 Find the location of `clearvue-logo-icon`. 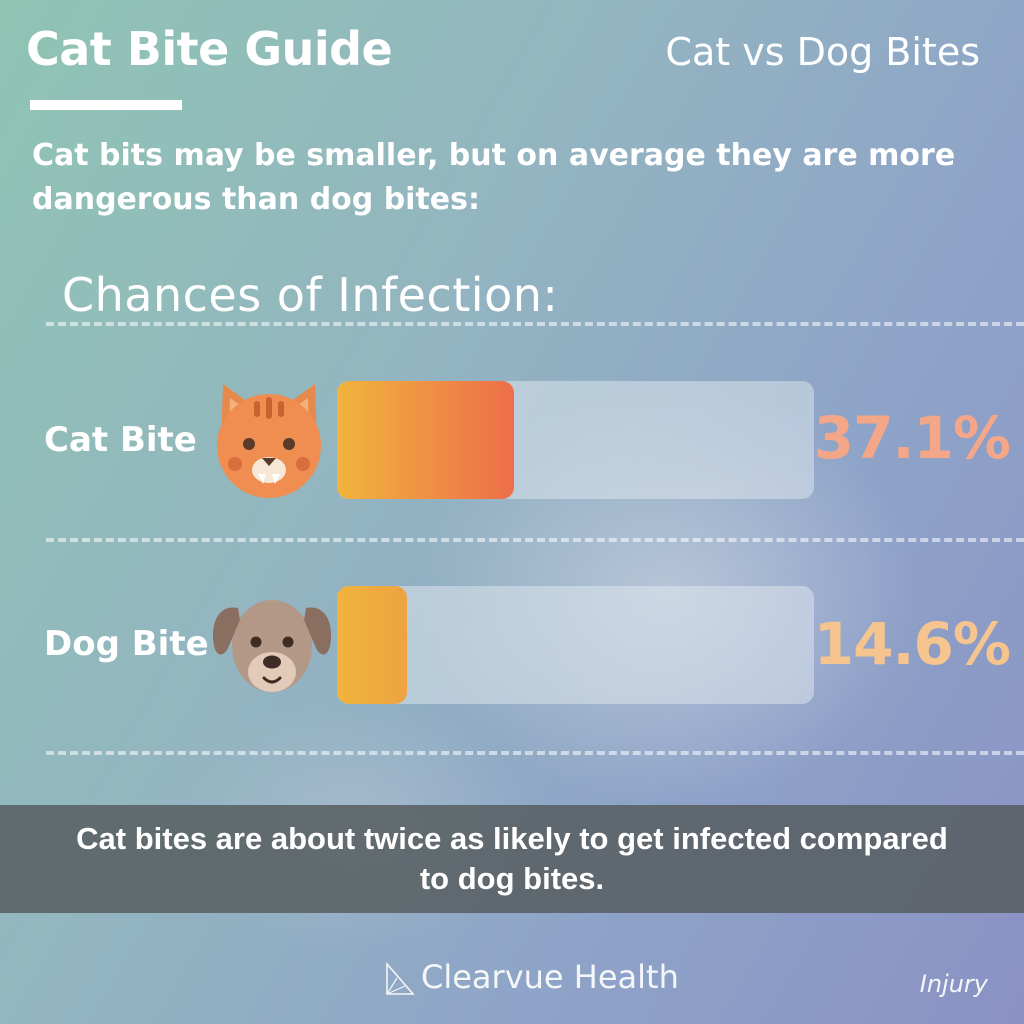

clearvue-logo-icon is located at coordinates (400, 978).